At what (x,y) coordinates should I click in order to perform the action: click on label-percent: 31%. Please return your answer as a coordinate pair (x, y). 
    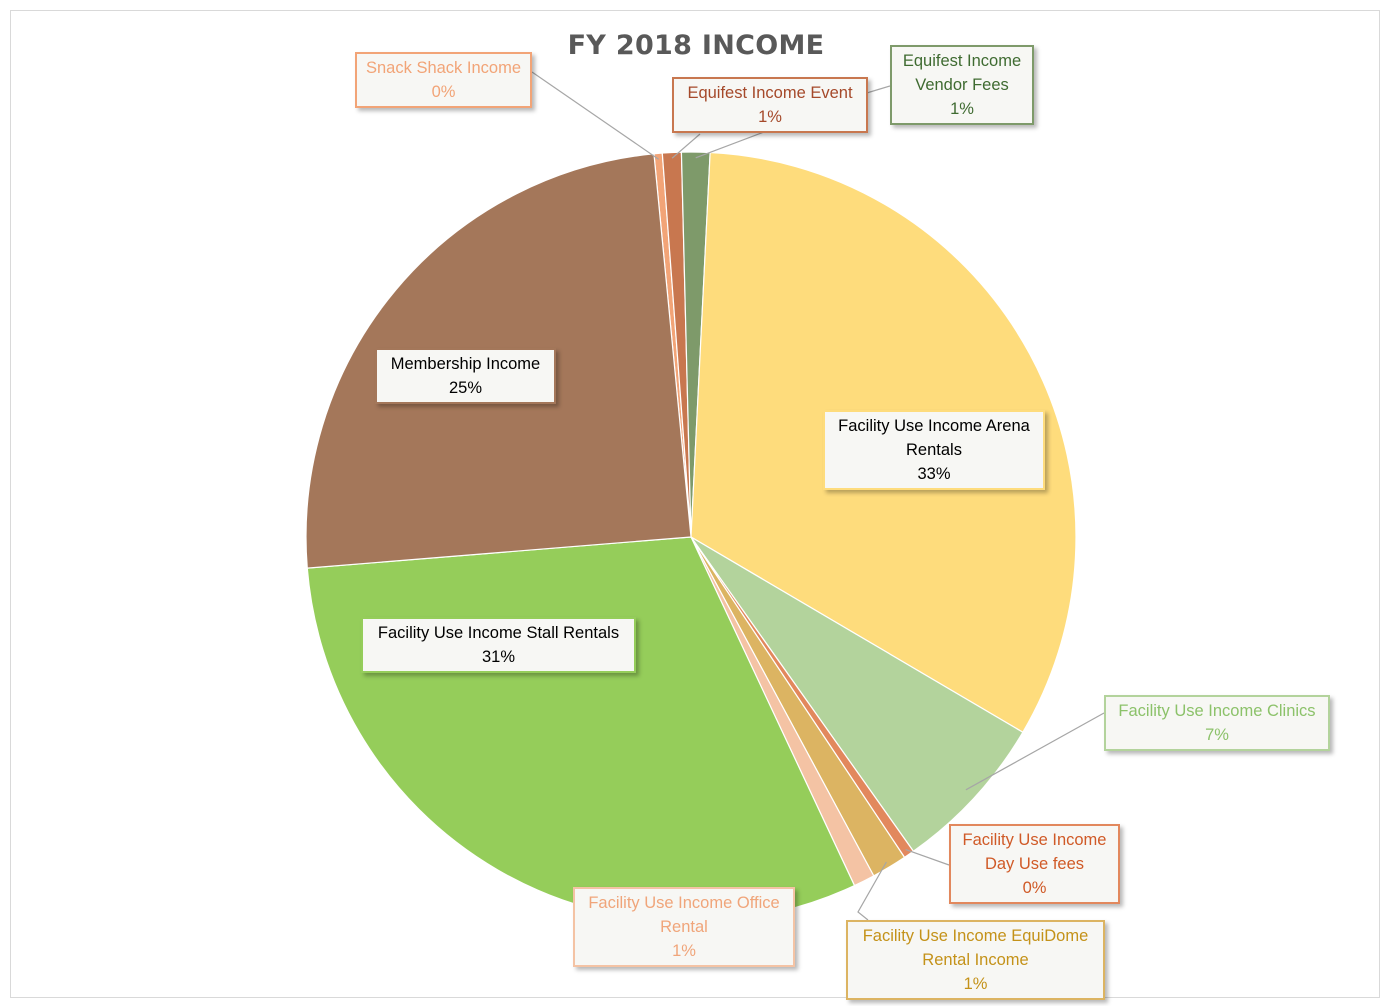
    Looking at the image, I should click on (498, 657).